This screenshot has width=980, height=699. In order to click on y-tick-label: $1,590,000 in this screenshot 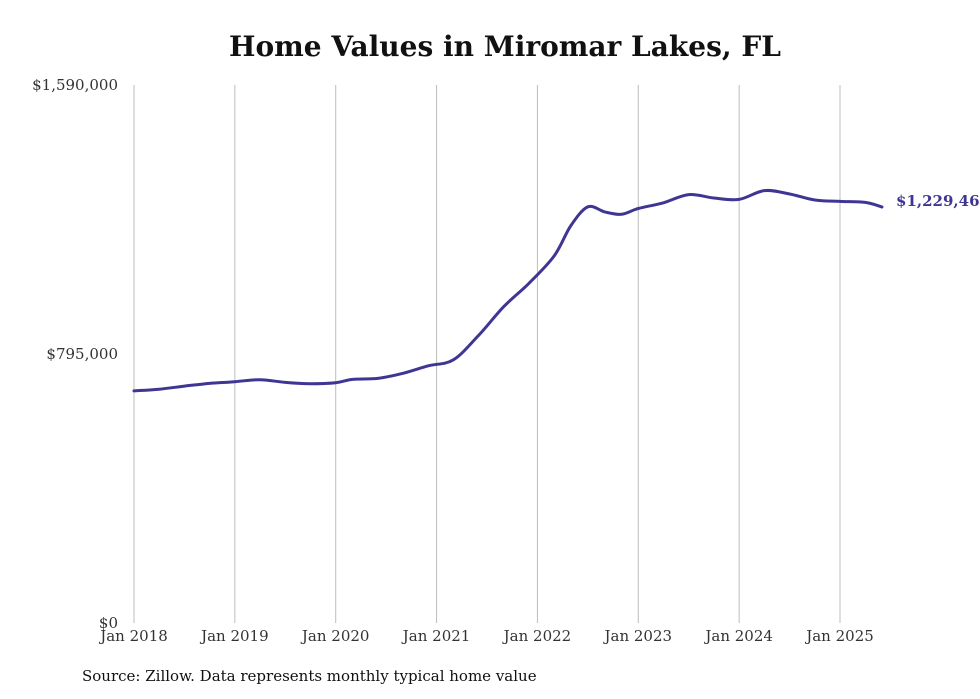, I will do `click(75, 85)`.